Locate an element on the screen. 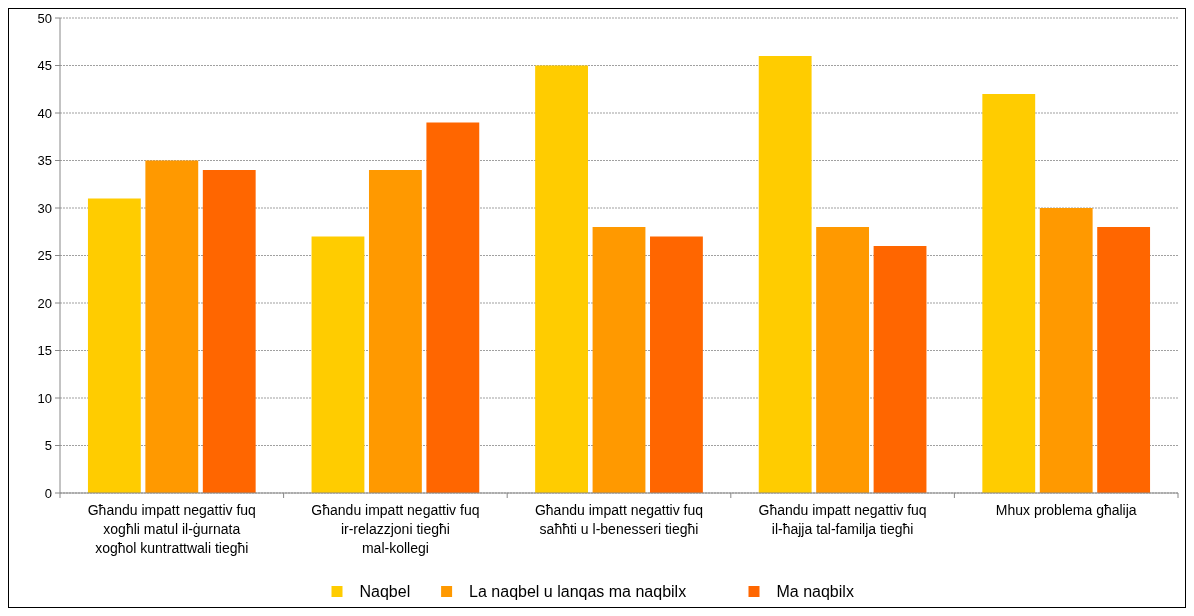 The image size is (1194, 616). legend-label: Naqbel is located at coordinates (385, 591).